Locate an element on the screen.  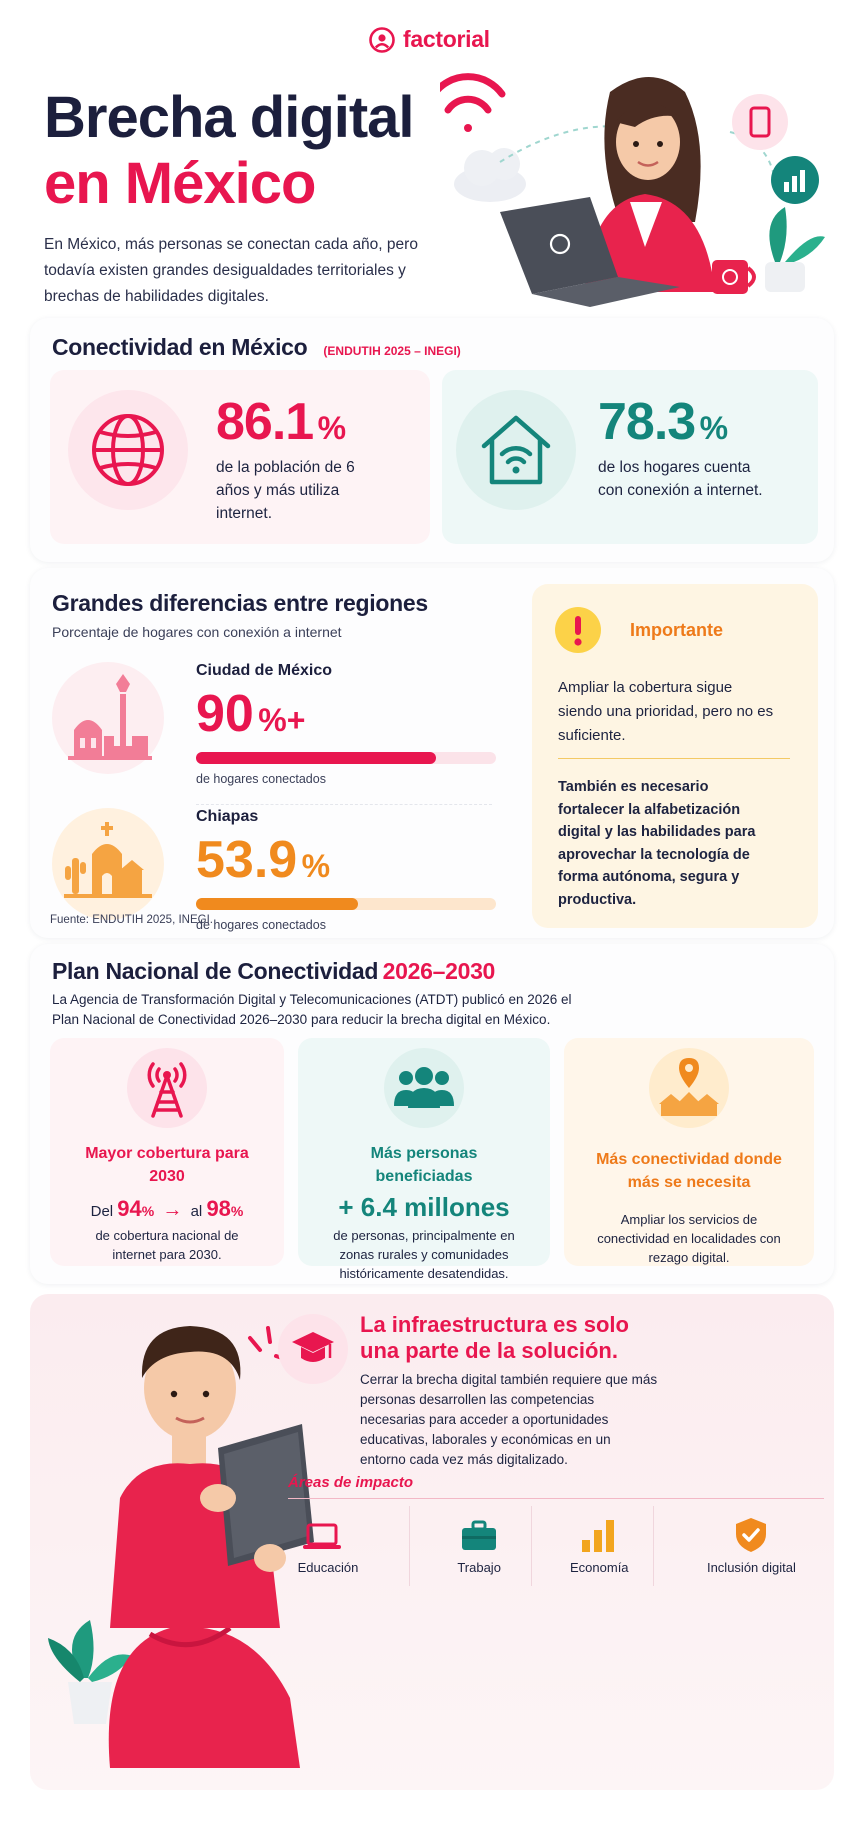
stat-unit-population: % is located at coordinates (332, 428).